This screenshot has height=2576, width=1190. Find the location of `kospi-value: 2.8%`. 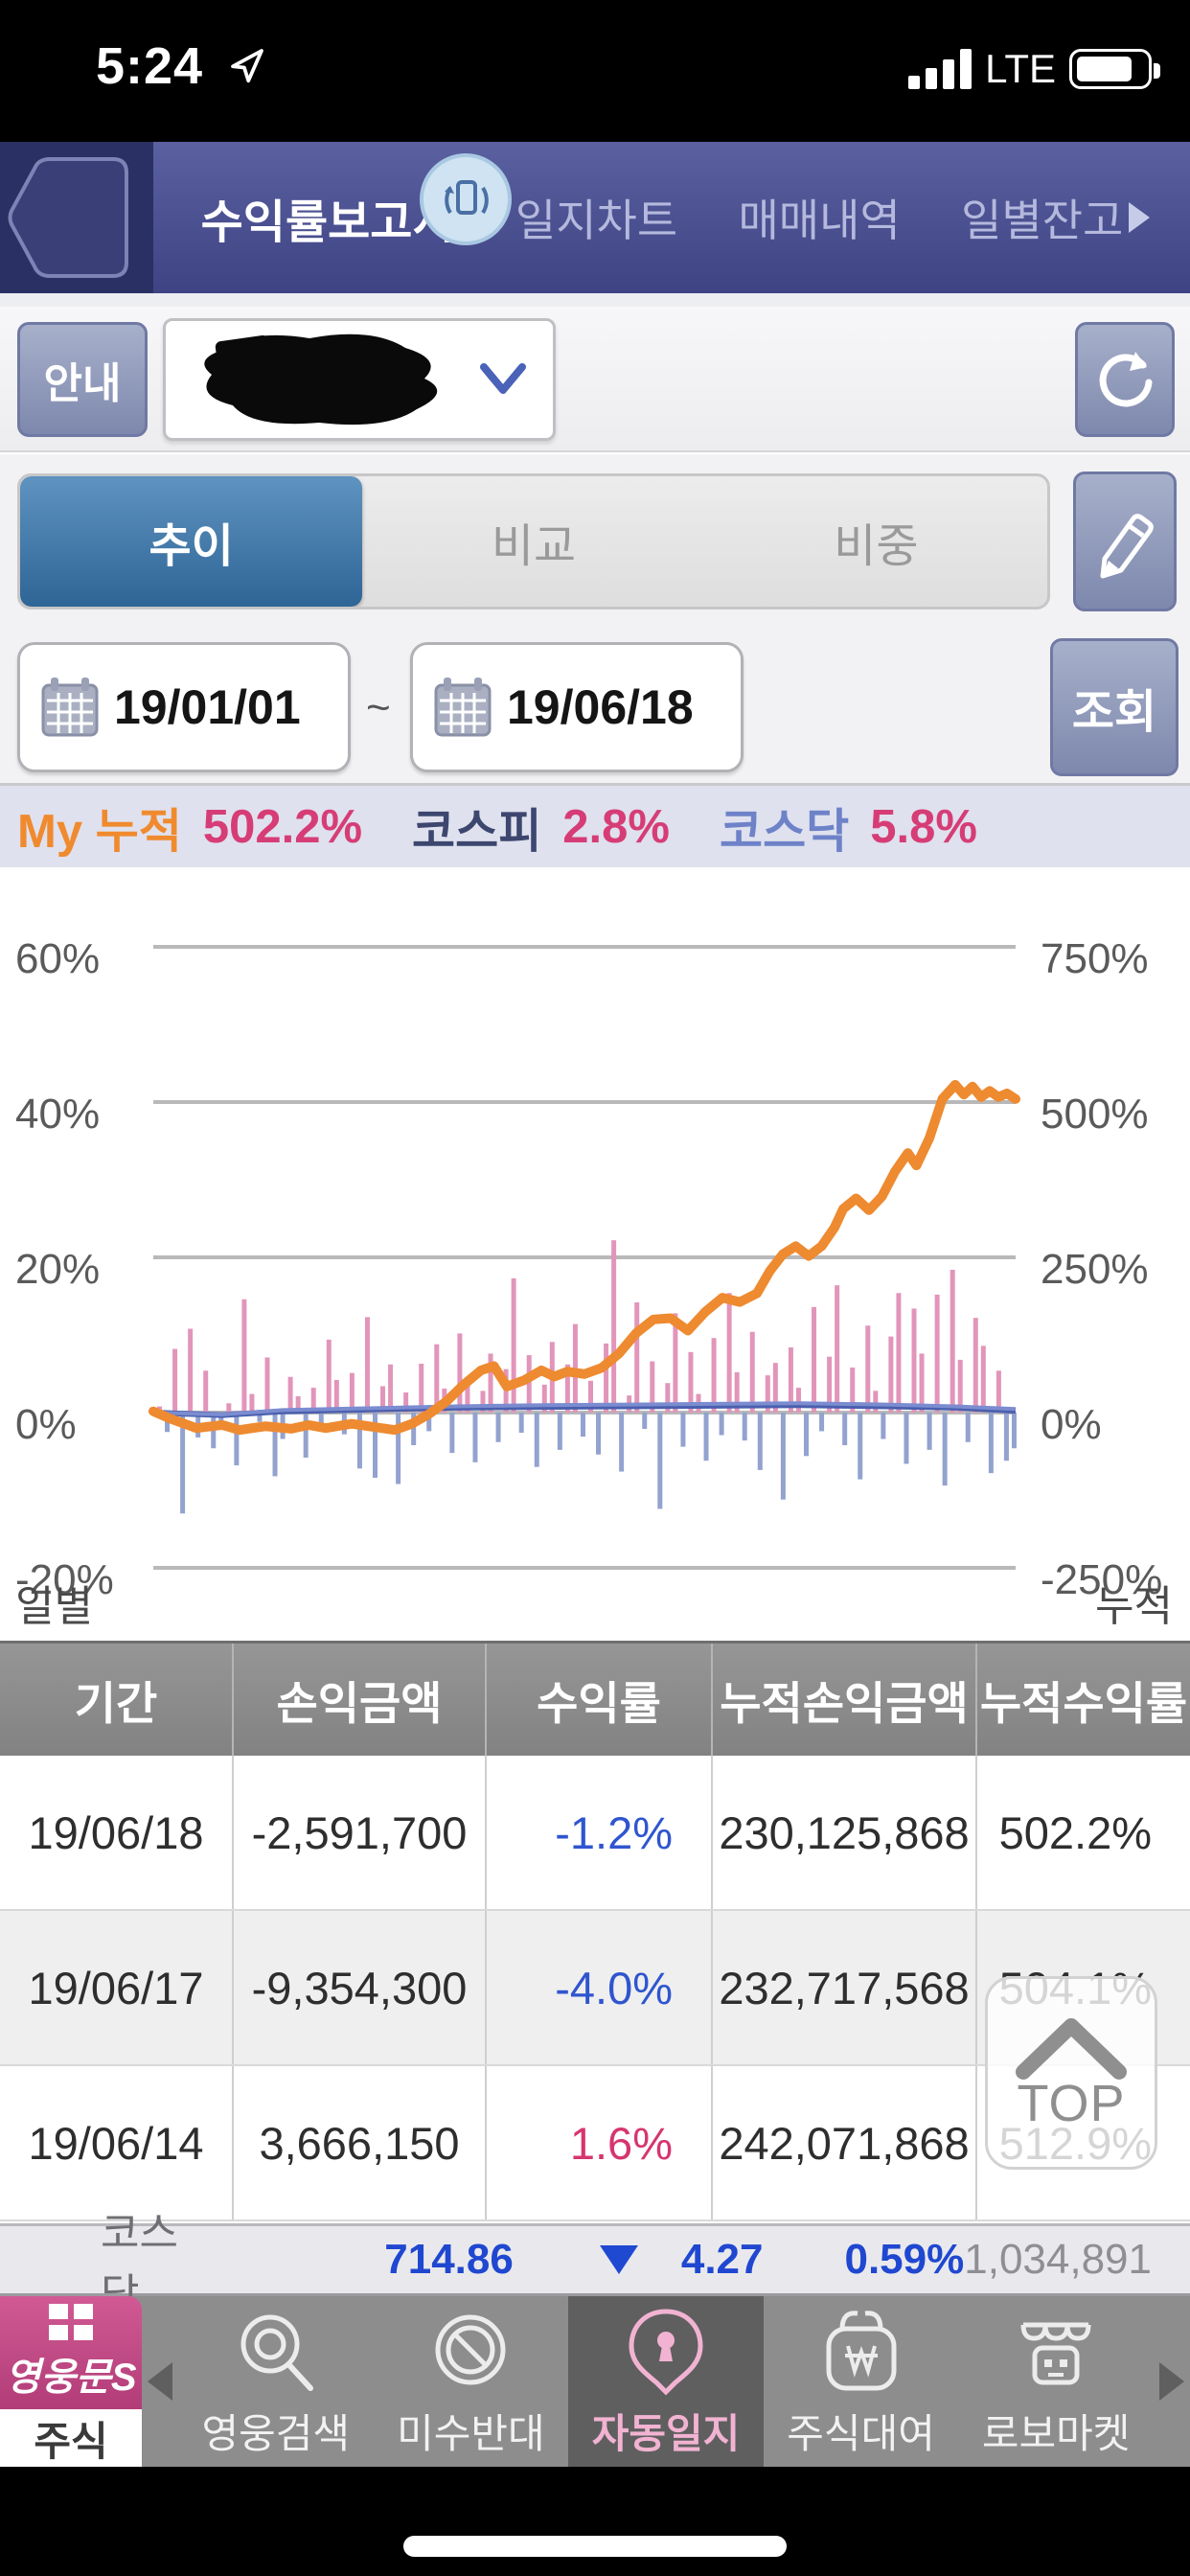

kospi-value: 2.8% is located at coordinates (616, 827).